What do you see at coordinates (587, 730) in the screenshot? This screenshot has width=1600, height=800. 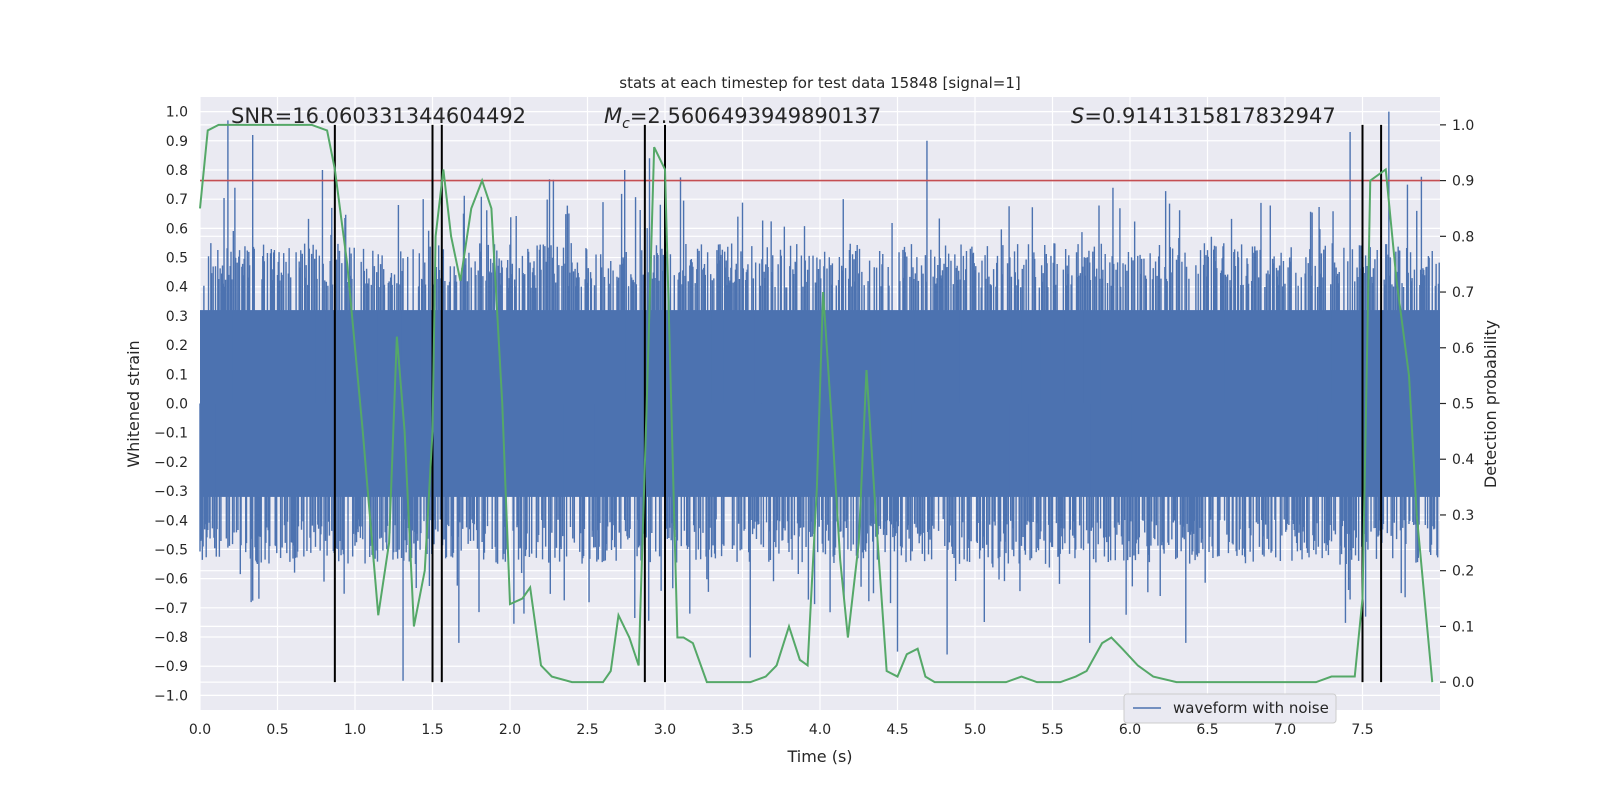 I see `x-tick-label: 2.5` at bounding box center [587, 730].